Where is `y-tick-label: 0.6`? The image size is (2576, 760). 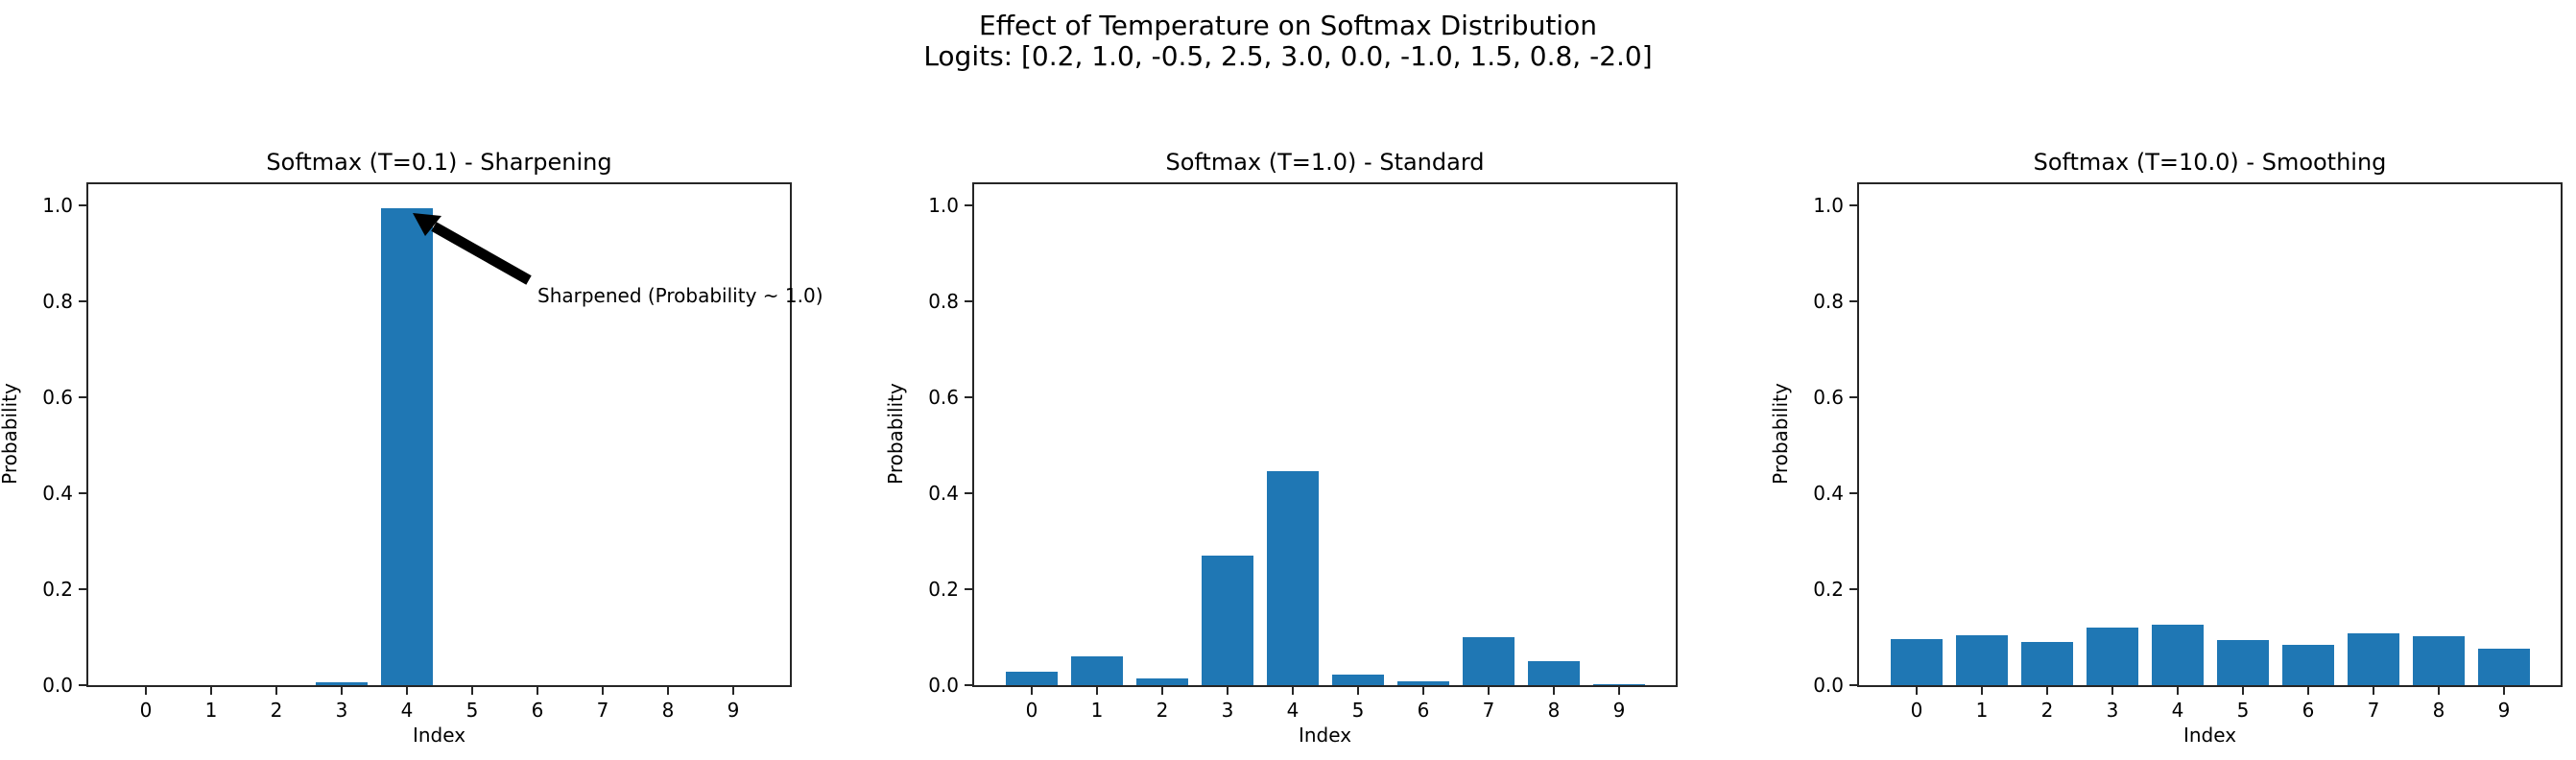 y-tick-label: 0.6 is located at coordinates (57, 397).